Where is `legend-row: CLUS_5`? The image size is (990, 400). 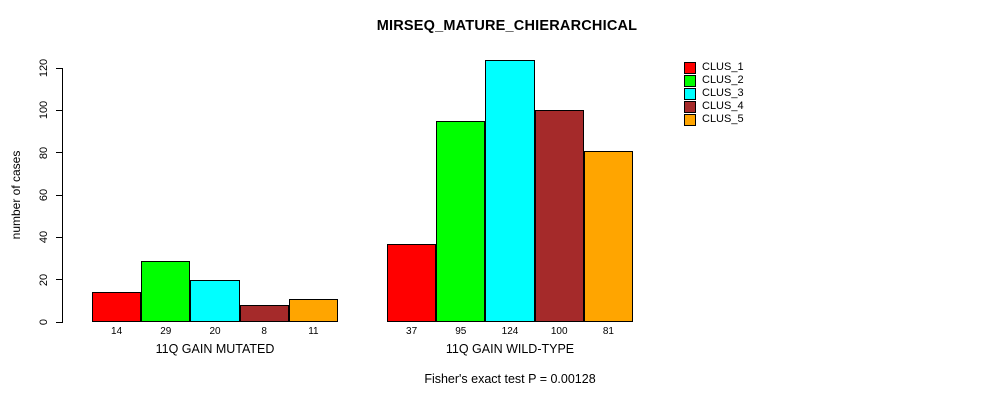
legend-row: CLUS_5 is located at coordinates (714, 119).